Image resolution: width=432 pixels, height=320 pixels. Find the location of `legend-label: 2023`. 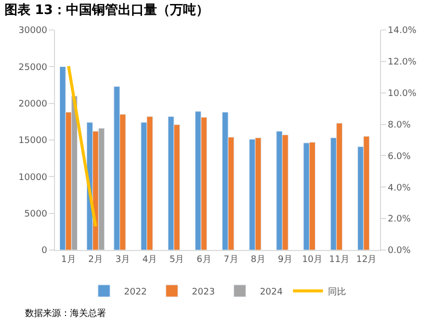

legend-label: 2023 is located at coordinates (203, 292).